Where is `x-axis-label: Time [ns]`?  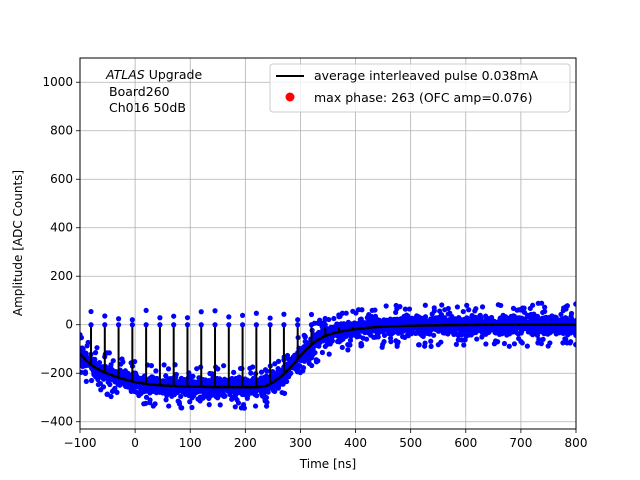
x-axis-label: Time [ns] is located at coordinates (327, 464).